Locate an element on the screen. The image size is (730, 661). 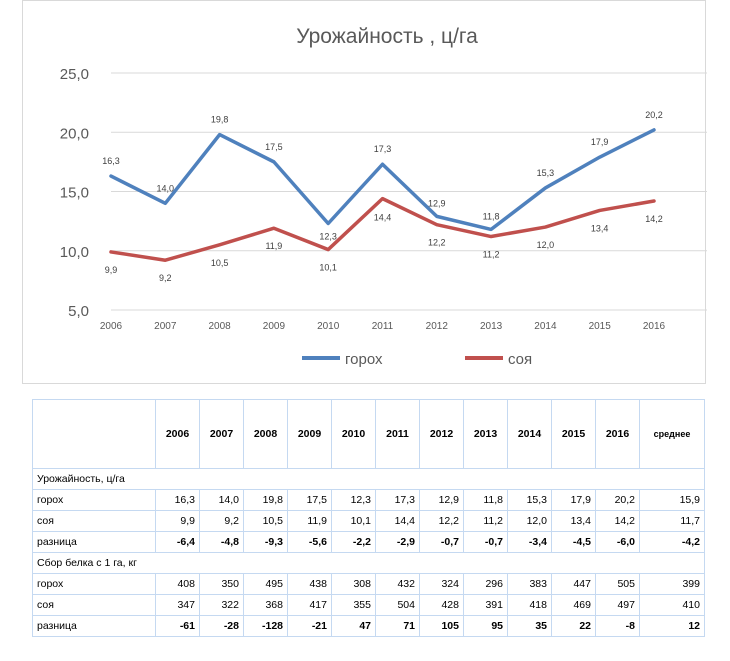
data-label: 11,2 is located at coordinates (491, 255).